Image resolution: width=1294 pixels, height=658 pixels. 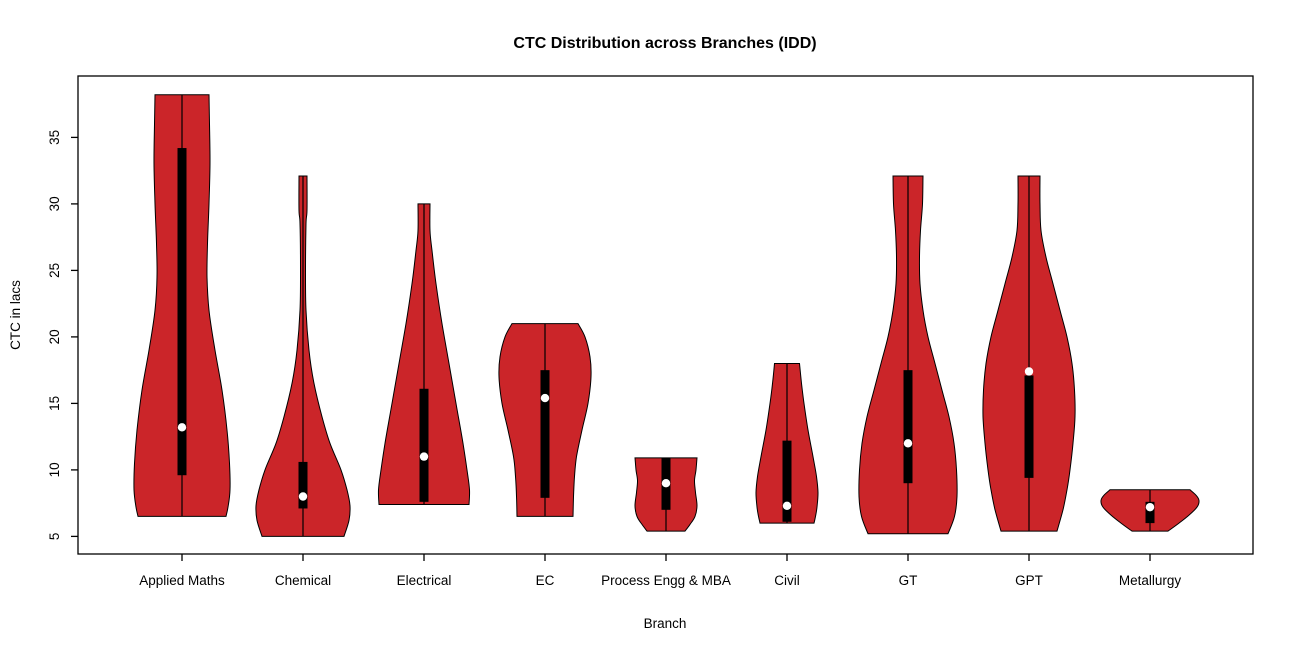 What do you see at coordinates (424, 354) in the screenshot?
I see `violin-electrical` at bounding box center [424, 354].